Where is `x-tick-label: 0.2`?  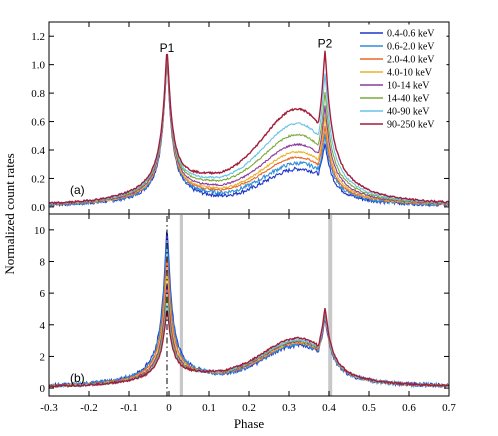 x-tick-label: 0.2 is located at coordinates (249, 408).